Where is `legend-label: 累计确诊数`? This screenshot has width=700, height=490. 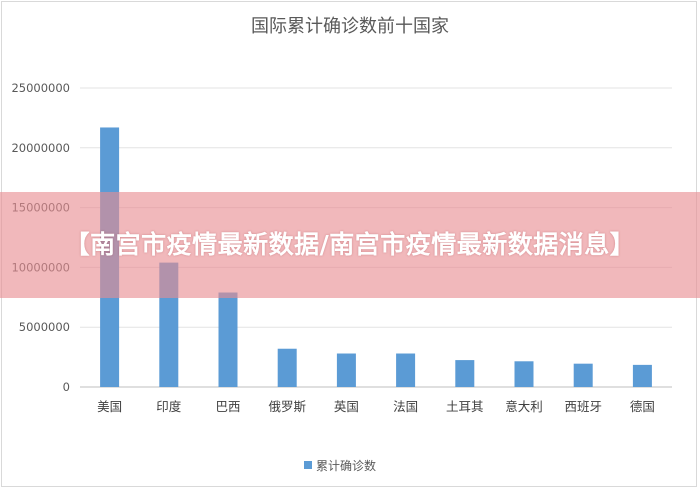
legend-label: 累计确诊数 is located at coordinates (346, 465).